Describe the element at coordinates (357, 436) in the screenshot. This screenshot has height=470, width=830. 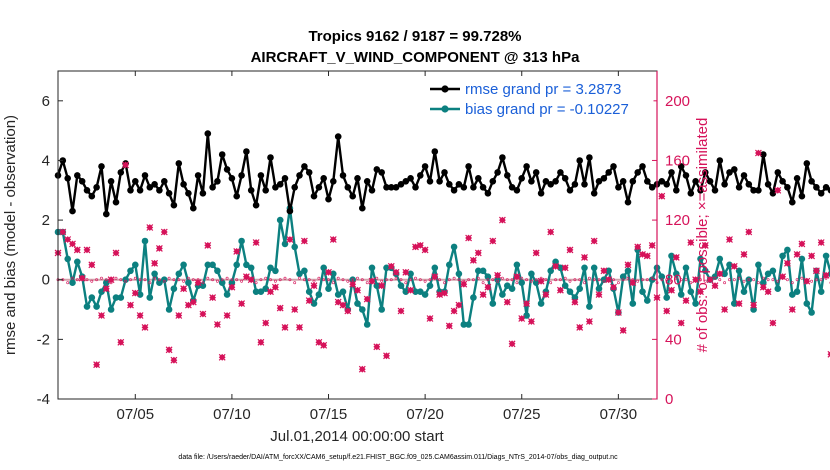
I see `x-axis-label: Jul.01,2014 00:00:00 start` at that location.